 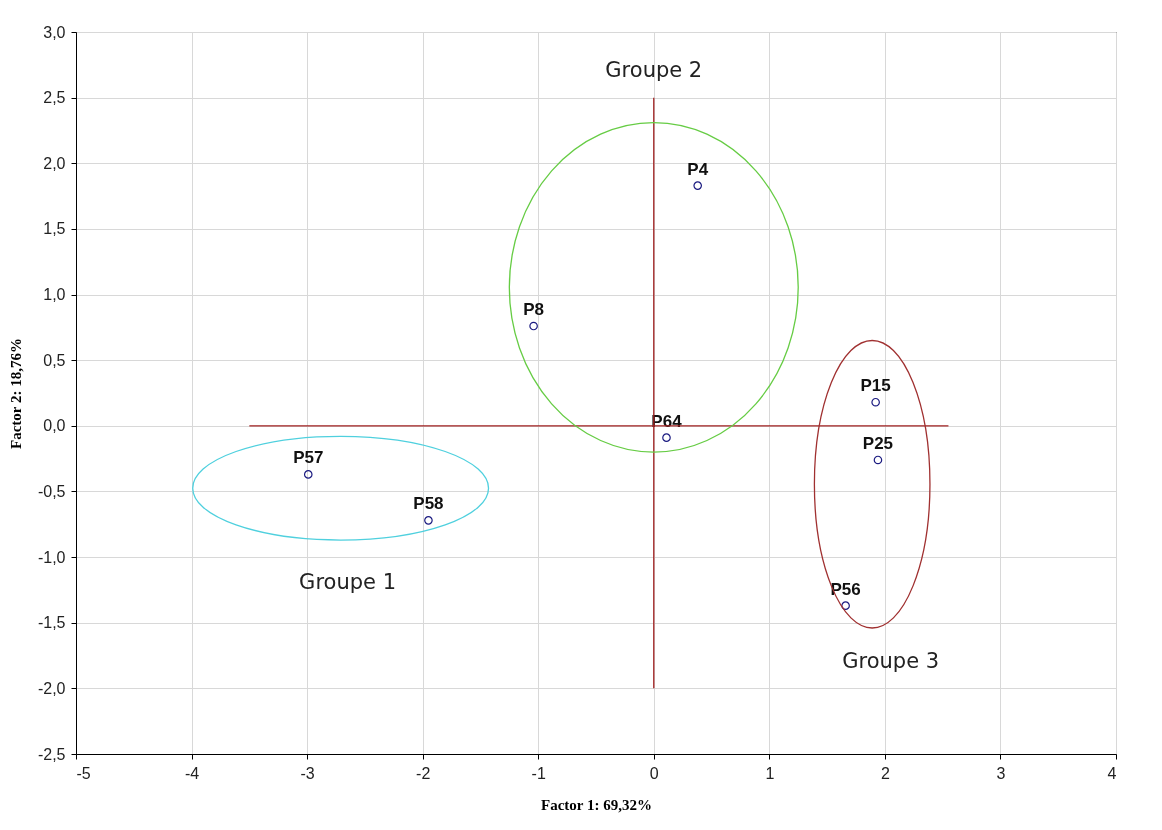 What do you see at coordinates (698, 169) in the screenshot?
I see `series-label: P4` at bounding box center [698, 169].